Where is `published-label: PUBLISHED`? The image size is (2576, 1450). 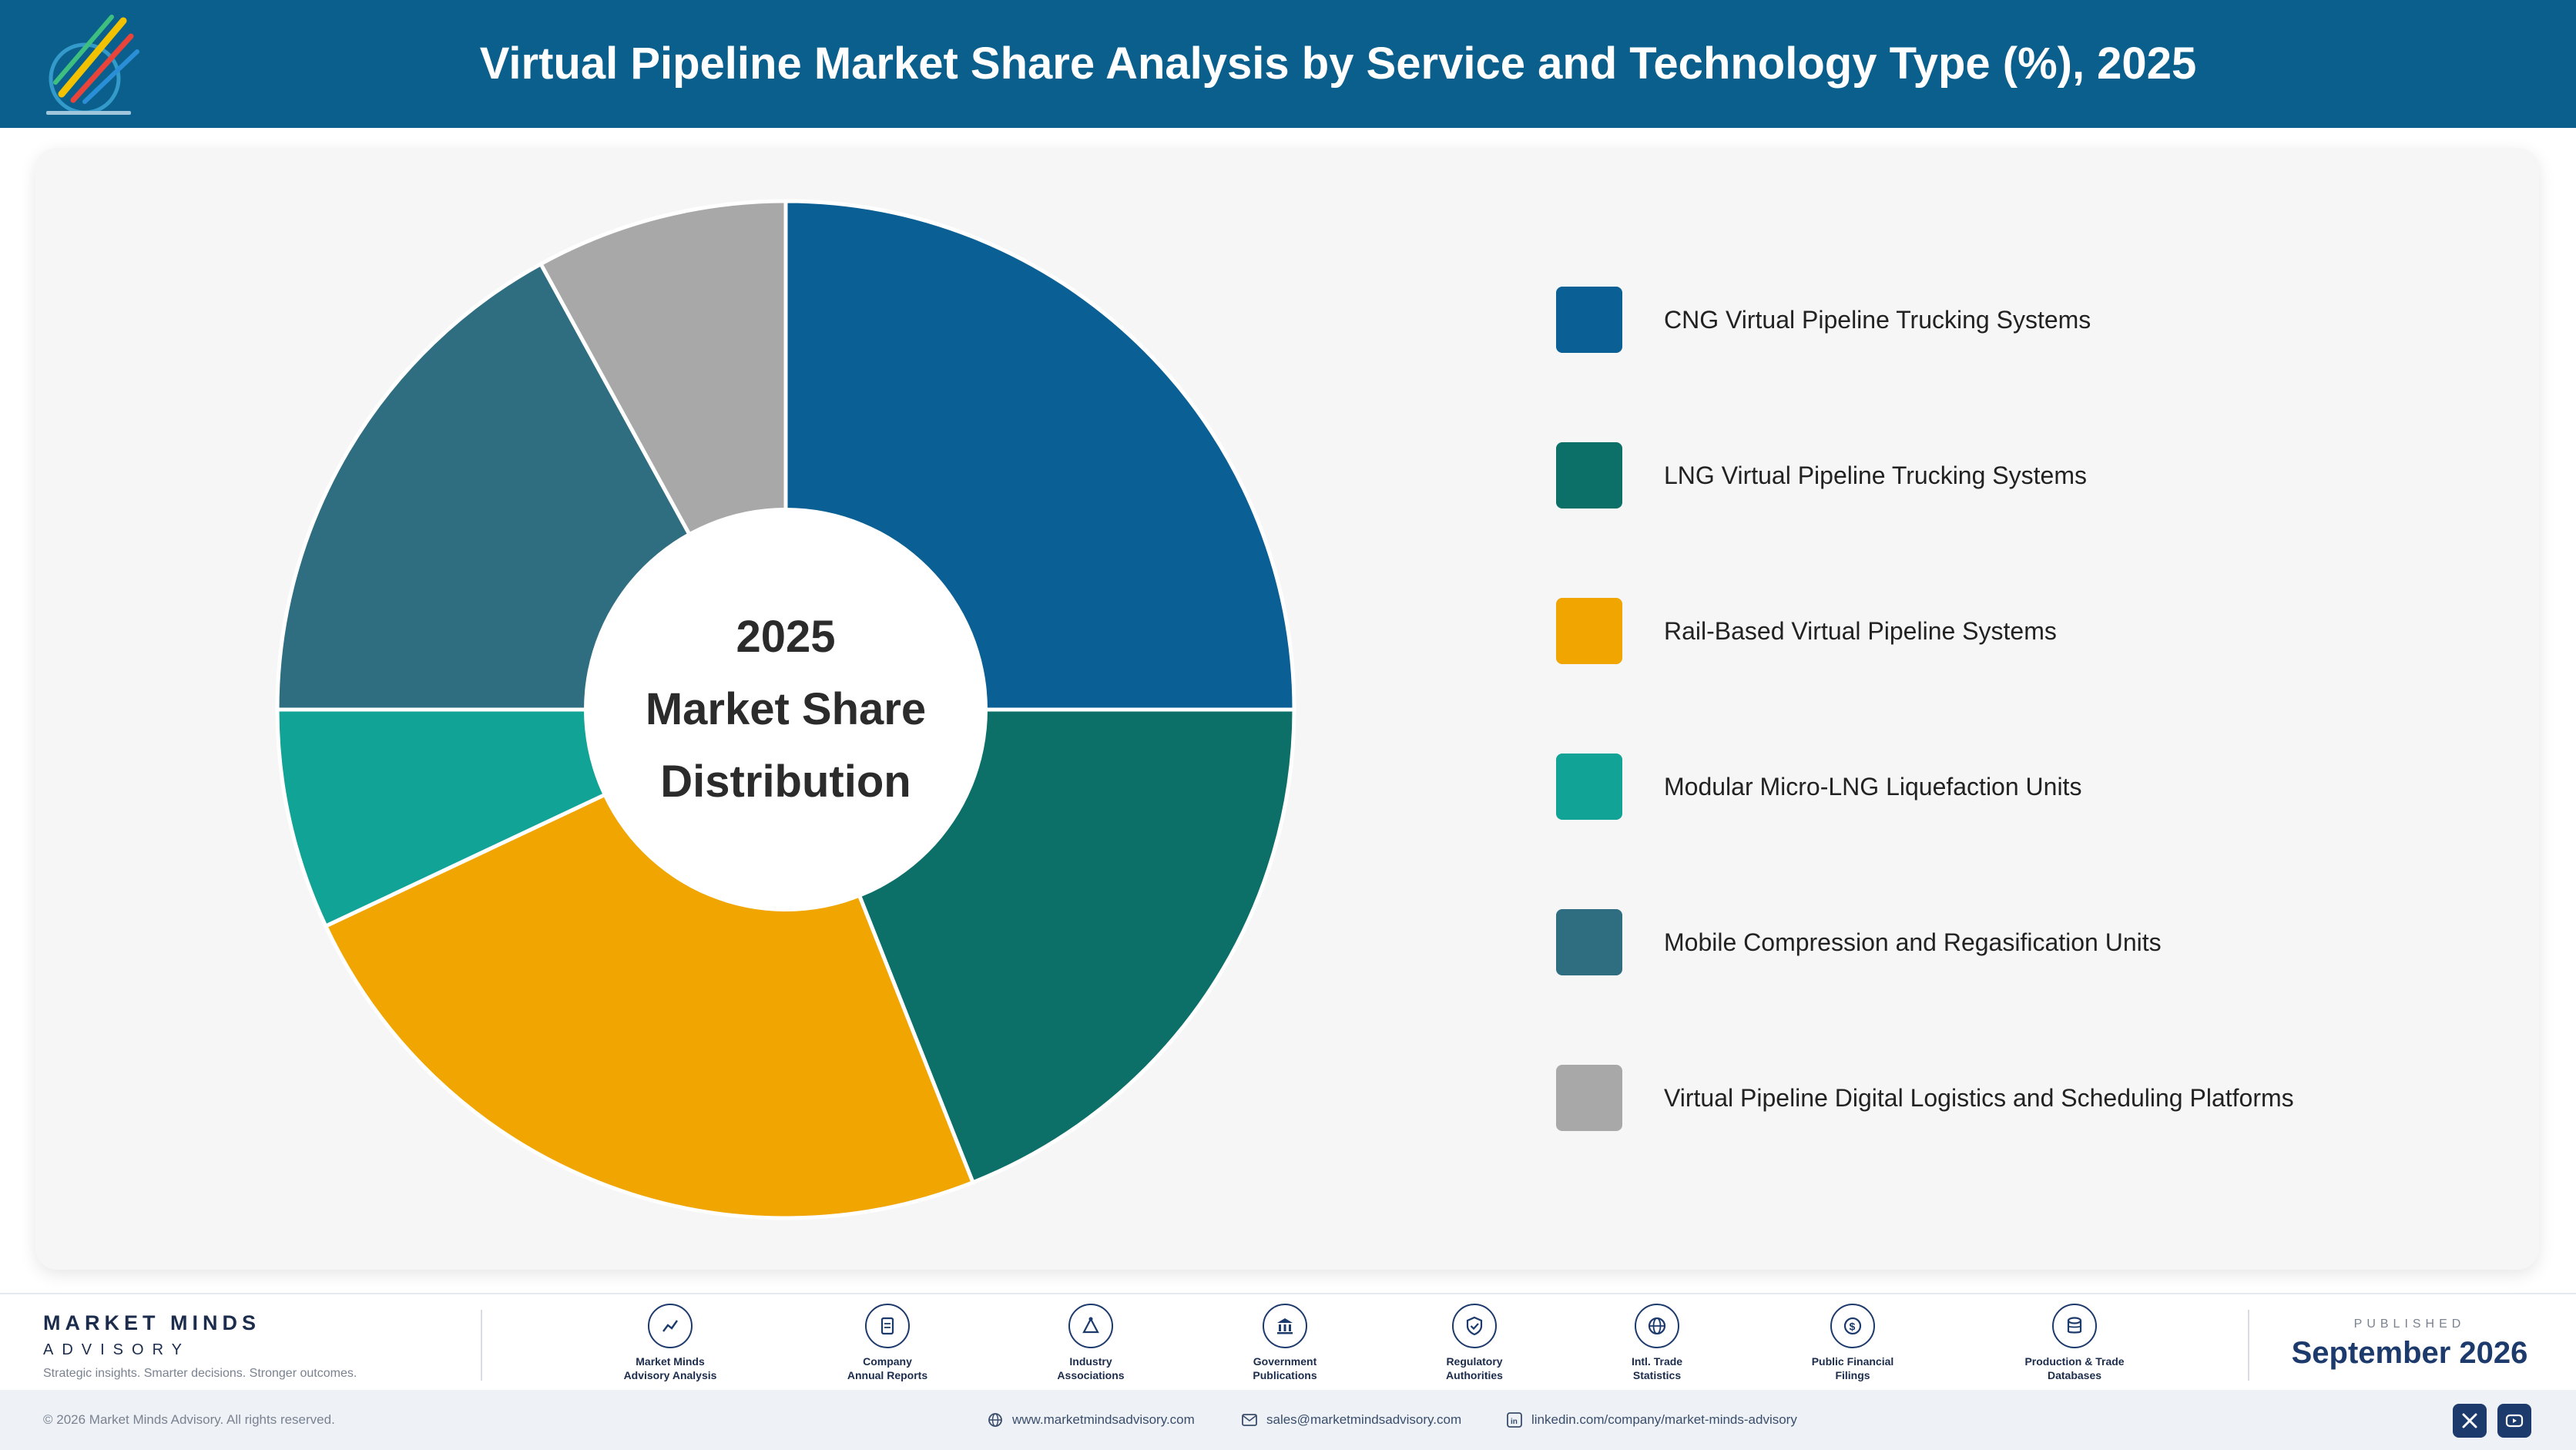 published-label: PUBLISHED is located at coordinates (2409, 1324).